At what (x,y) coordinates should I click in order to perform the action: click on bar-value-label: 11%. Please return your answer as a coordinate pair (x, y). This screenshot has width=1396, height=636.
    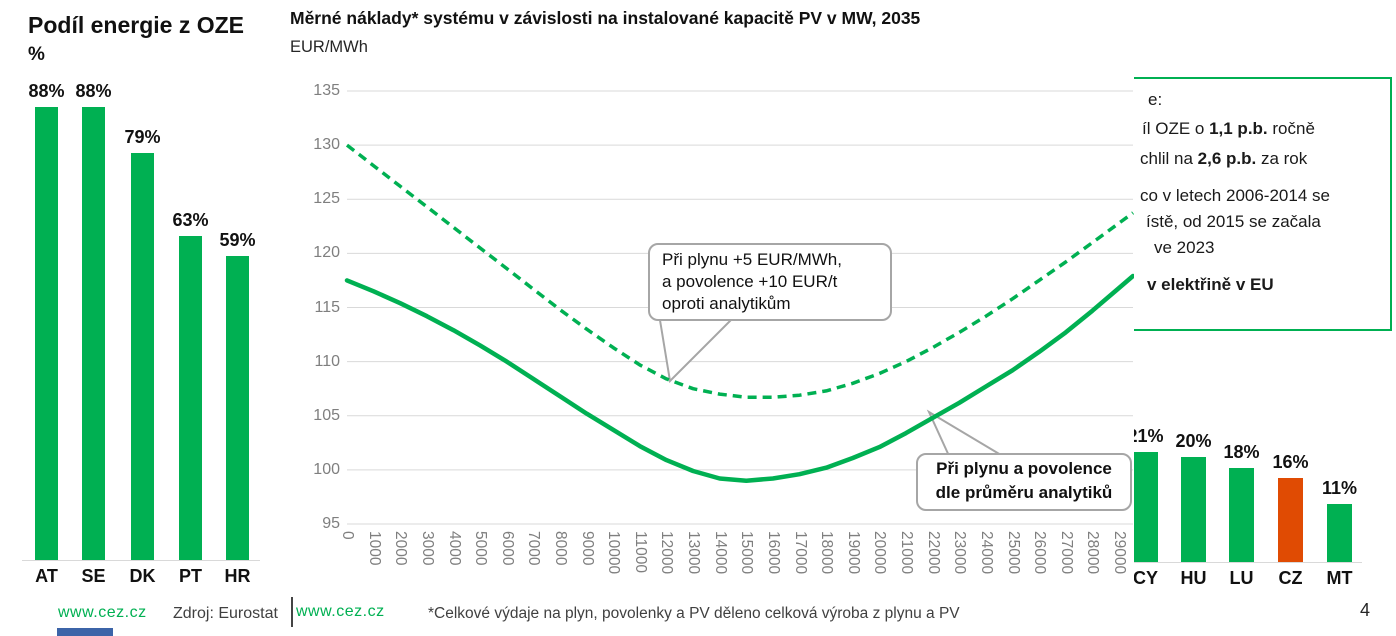
    Looking at the image, I should click on (1339, 488).